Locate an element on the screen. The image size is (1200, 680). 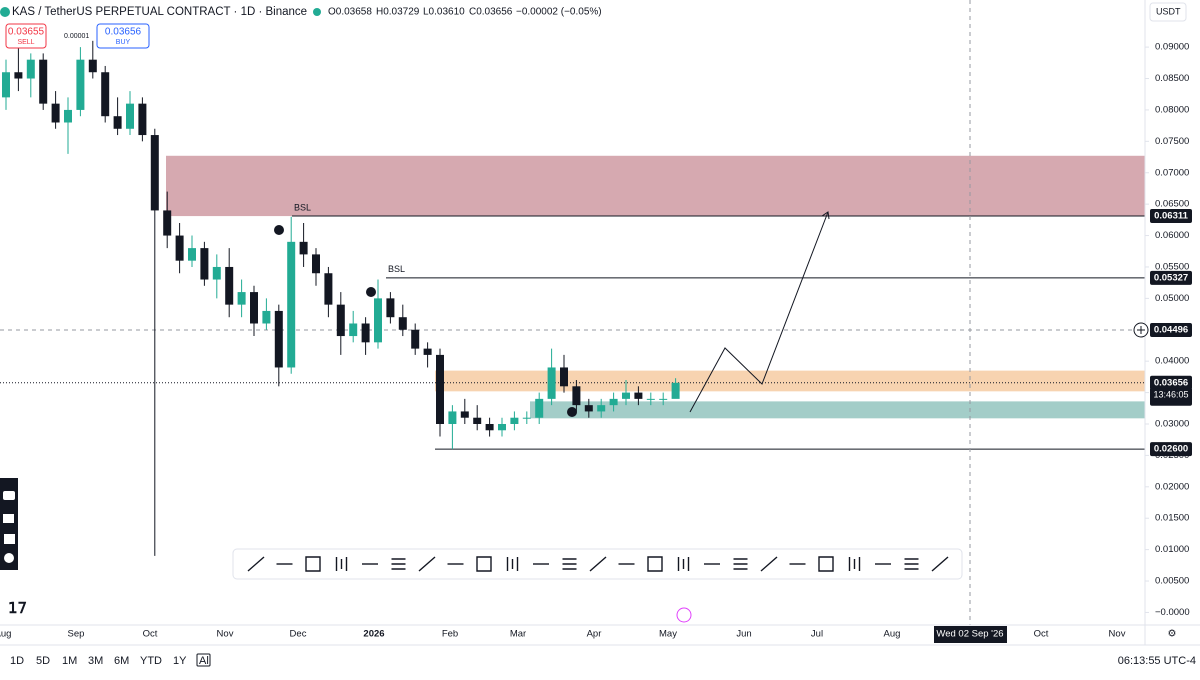
y-tick-label: 0.06000 is located at coordinates (1172, 235).